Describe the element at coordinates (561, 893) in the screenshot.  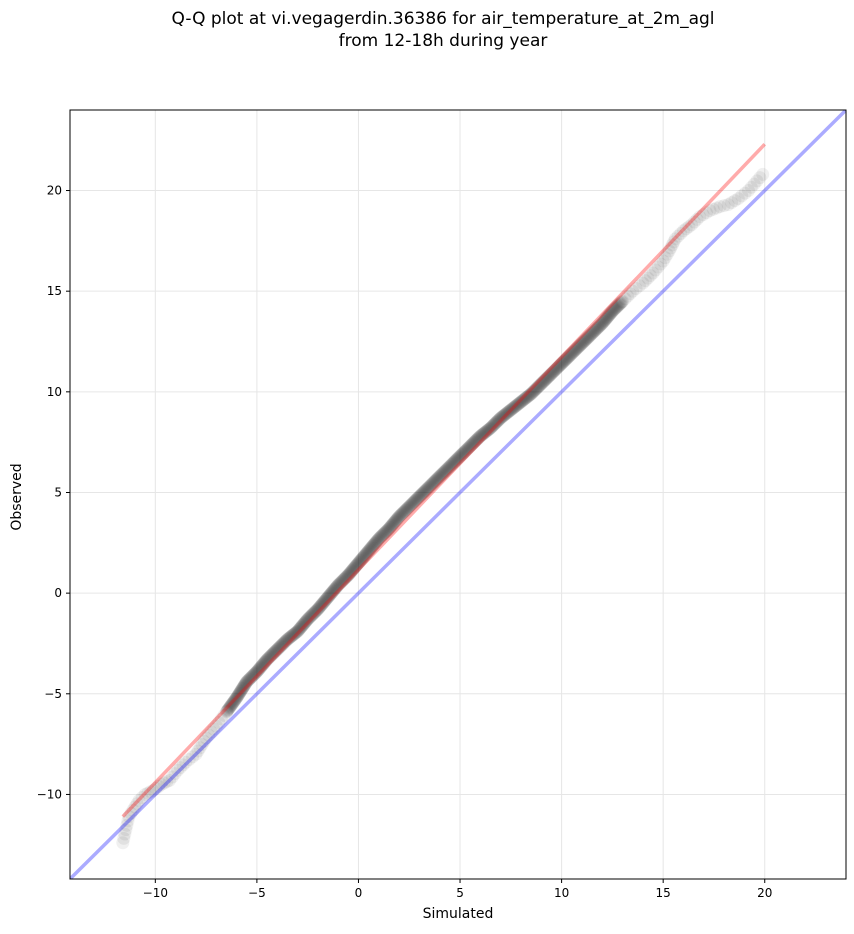
I see `x-tick-label: 10` at that location.